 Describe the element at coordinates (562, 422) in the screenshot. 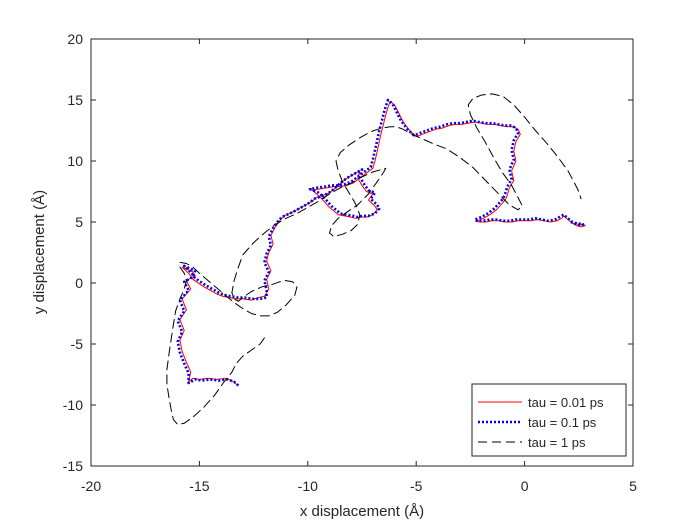

I see `legend-label-2: tau = 0.1 ps` at that location.